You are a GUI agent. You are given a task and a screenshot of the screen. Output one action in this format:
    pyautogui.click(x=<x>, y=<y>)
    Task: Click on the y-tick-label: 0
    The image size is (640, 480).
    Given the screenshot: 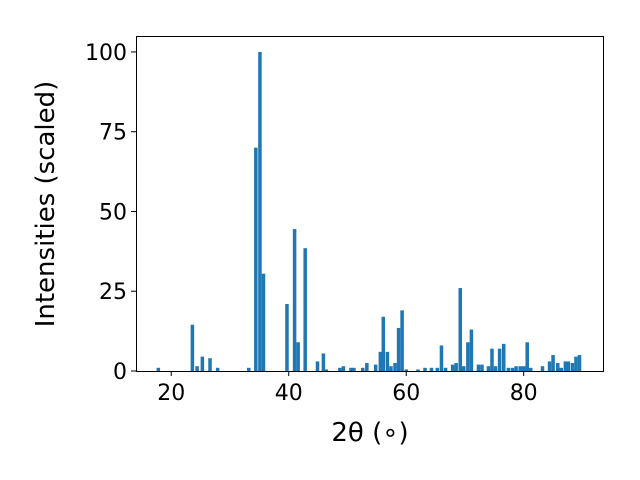 What is the action you would take?
    pyautogui.click(x=120, y=372)
    